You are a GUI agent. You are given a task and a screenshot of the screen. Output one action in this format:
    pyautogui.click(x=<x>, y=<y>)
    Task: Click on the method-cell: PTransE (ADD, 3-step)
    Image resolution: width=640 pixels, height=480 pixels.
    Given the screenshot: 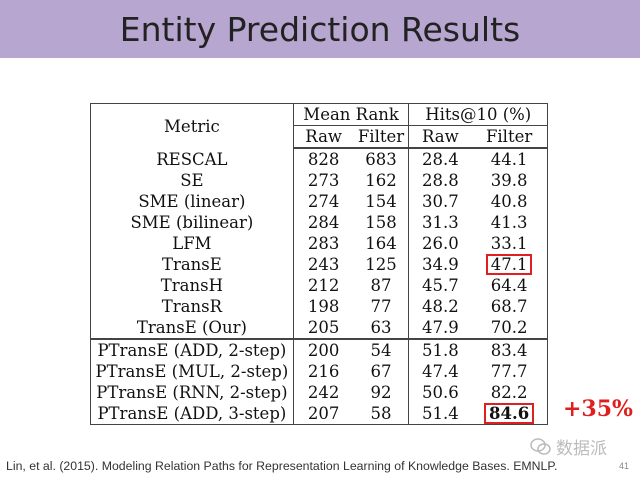 What is the action you would take?
    pyautogui.click(x=192, y=413)
    